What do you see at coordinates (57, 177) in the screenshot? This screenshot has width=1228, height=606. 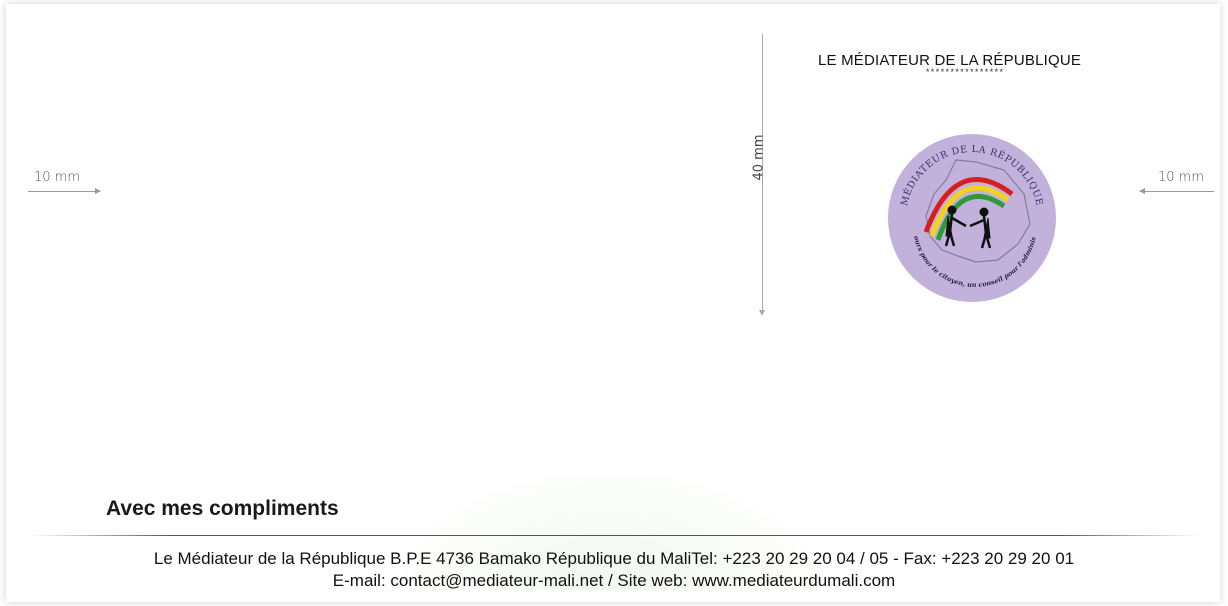 I see `left-margin-dimension-label: 10 mm` at bounding box center [57, 177].